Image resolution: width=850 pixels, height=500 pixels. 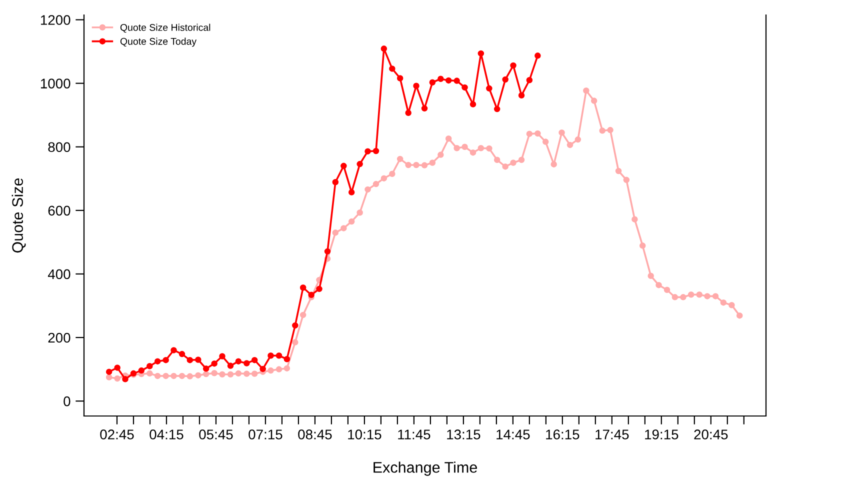 I want to click on y-tick-label: 800, so click(x=59, y=147).